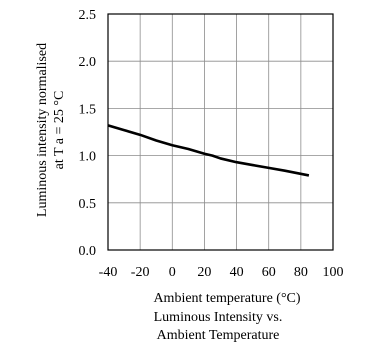  What do you see at coordinates (88, 133) in the screenshot?
I see `y-tick-labels: 0.0 0.5 1.0 1.5 2.0 2.5` at bounding box center [88, 133].